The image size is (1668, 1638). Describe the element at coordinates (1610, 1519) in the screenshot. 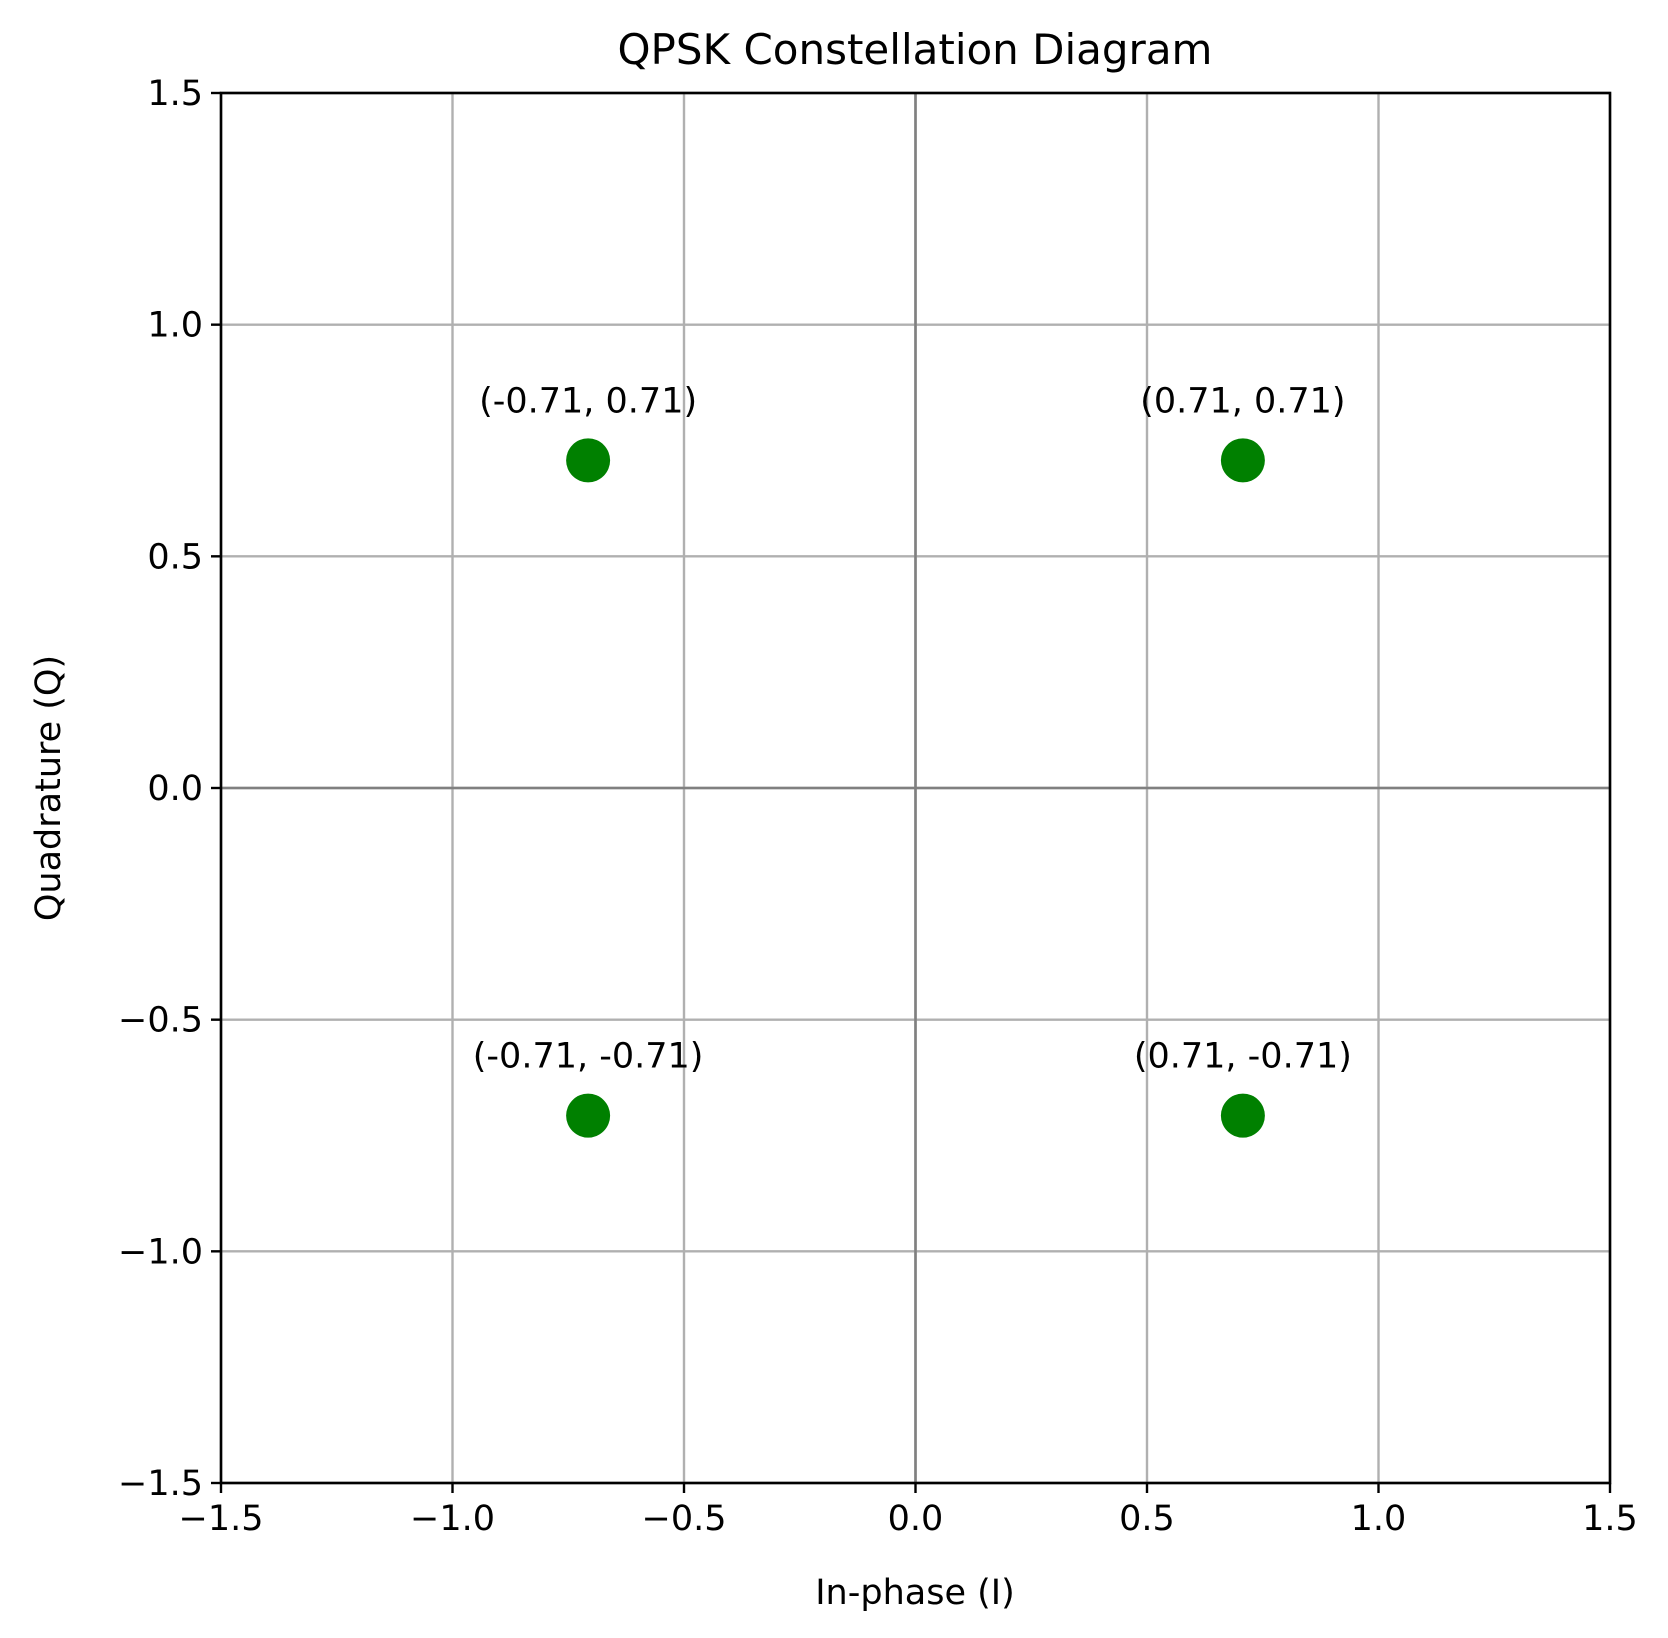

I see `x-tick-label: 1.5` at that location.